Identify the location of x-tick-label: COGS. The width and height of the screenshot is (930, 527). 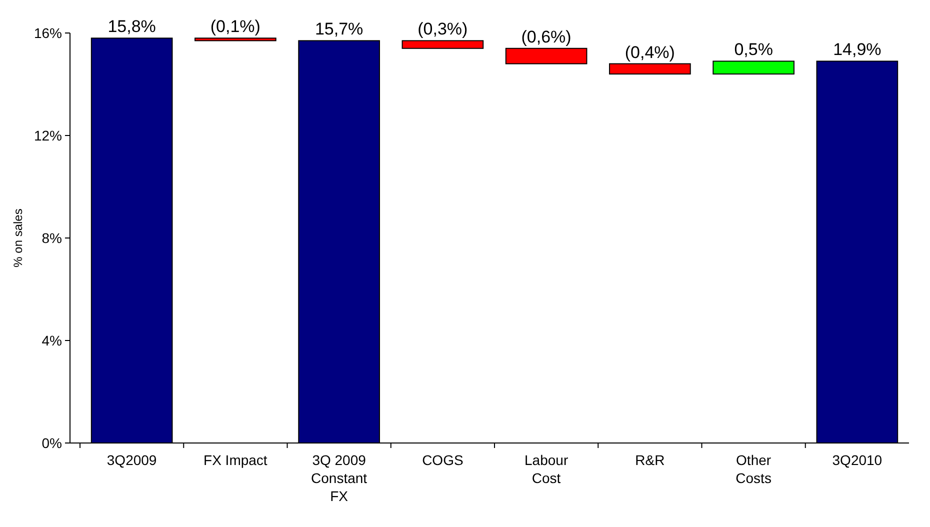
(443, 460).